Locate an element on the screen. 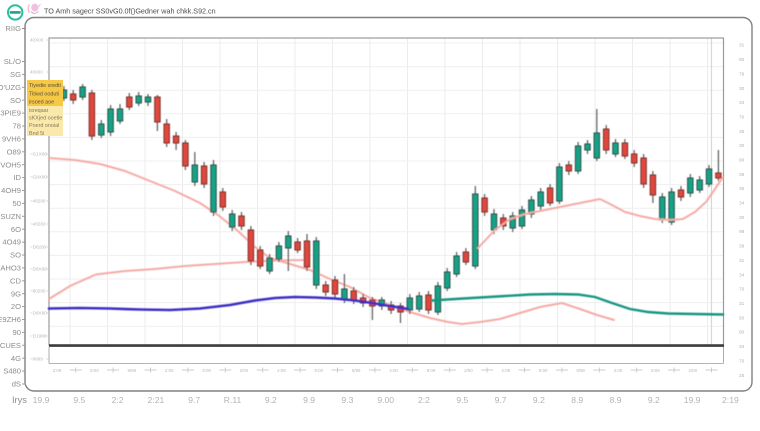 The height and width of the screenshot is (431, 760). svg-text: 9VH6 is located at coordinates (11, 139).